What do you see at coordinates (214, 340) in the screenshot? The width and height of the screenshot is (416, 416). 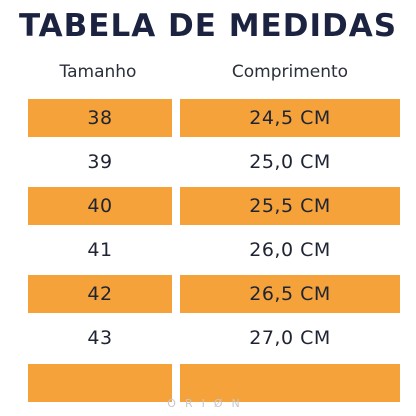 I see `table-row: 43 27,0 CM` at bounding box center [214, 340].